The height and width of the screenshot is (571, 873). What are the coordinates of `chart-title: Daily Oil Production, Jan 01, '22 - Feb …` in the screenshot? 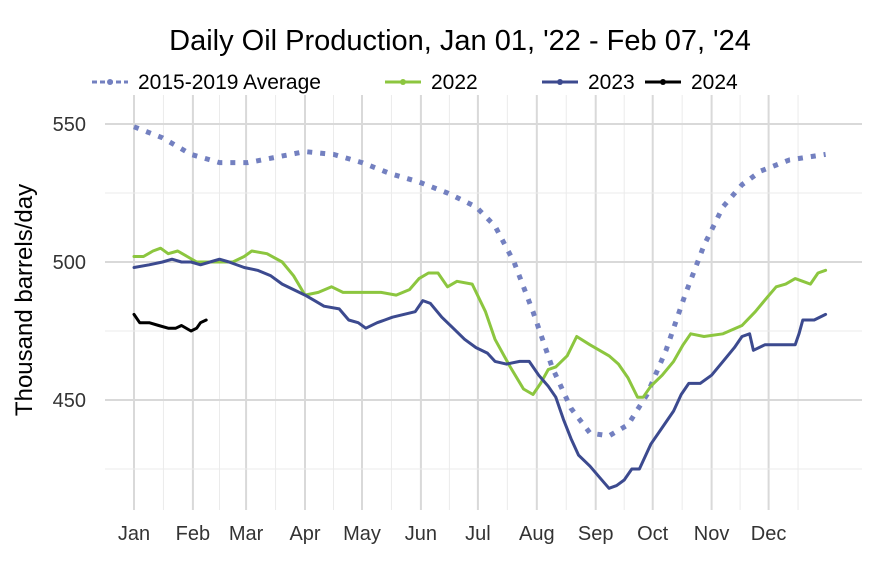 It's located at (460, 41).